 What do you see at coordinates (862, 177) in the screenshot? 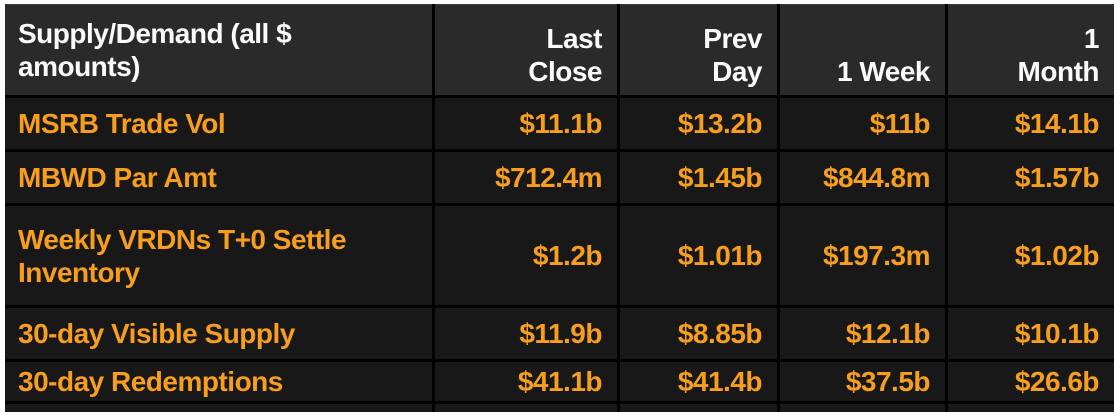
I see `value-1-week: $844.8m` at bounding box center [862, 177].